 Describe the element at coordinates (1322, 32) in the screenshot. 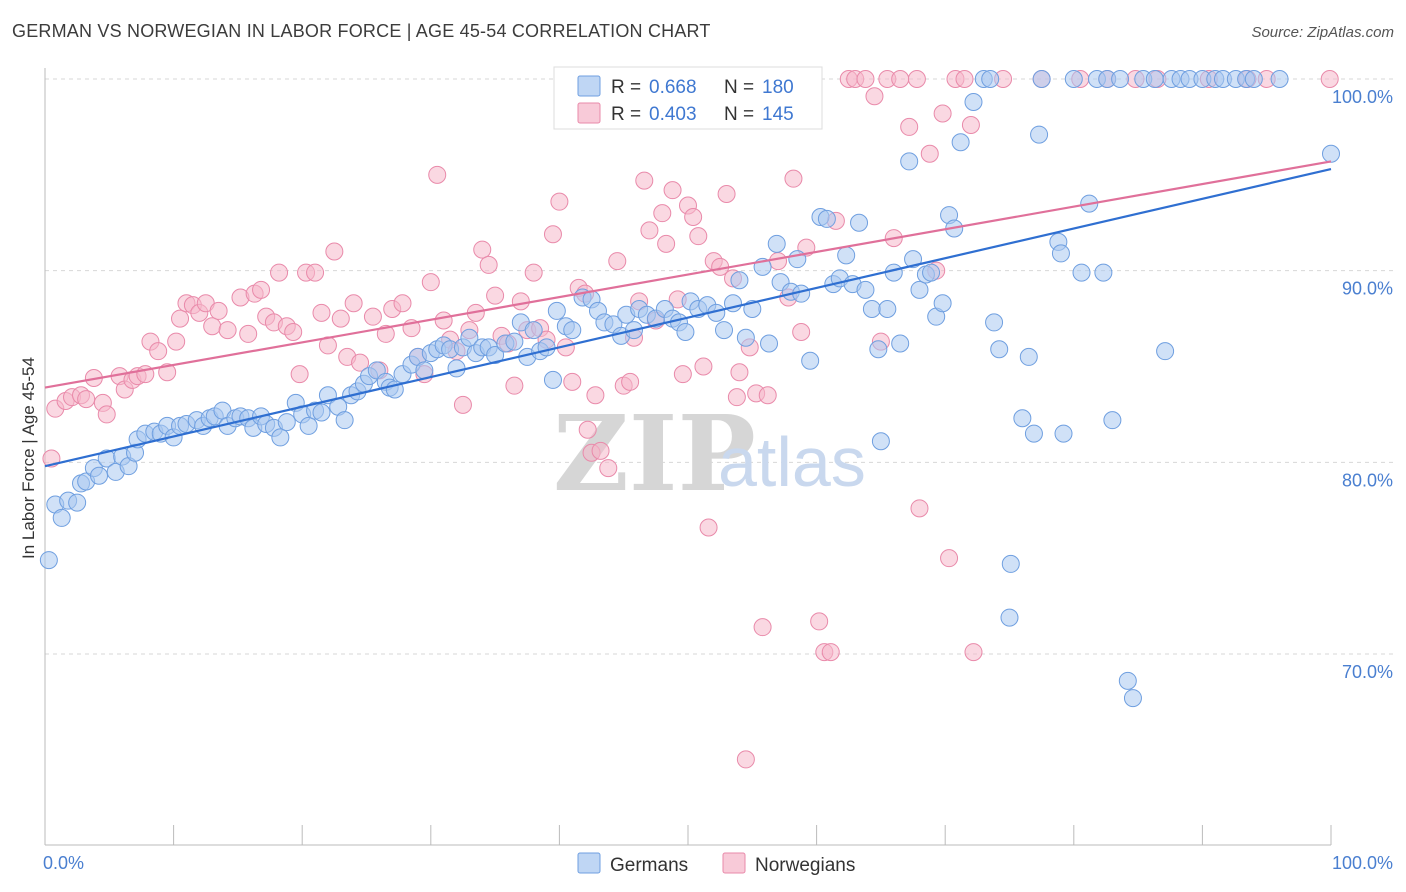

I see `source-credit: Source: ZipAtlas.com` at that location.